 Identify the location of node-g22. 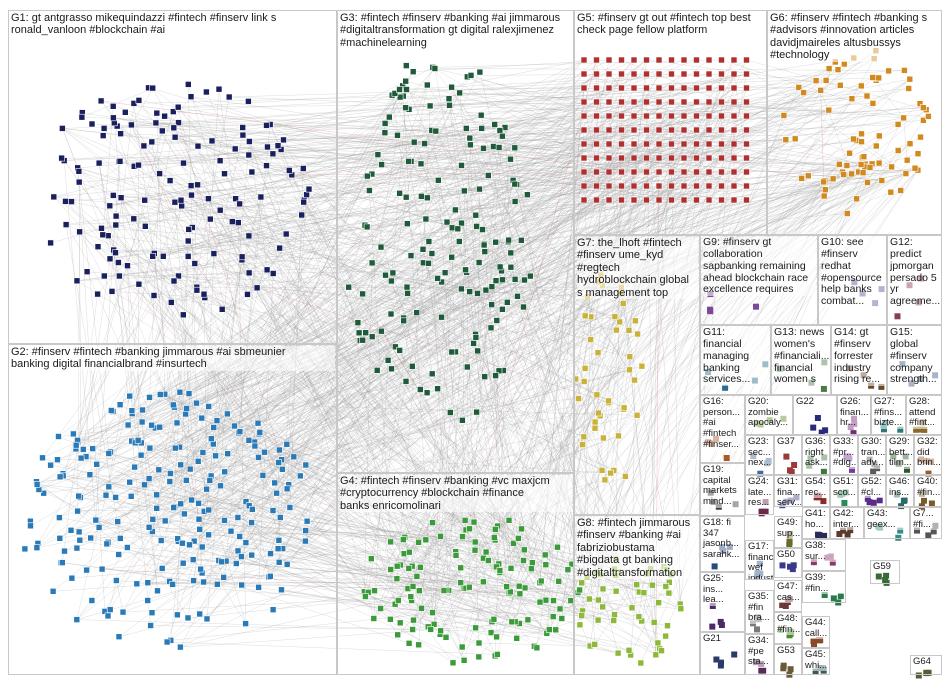
(821, 432).